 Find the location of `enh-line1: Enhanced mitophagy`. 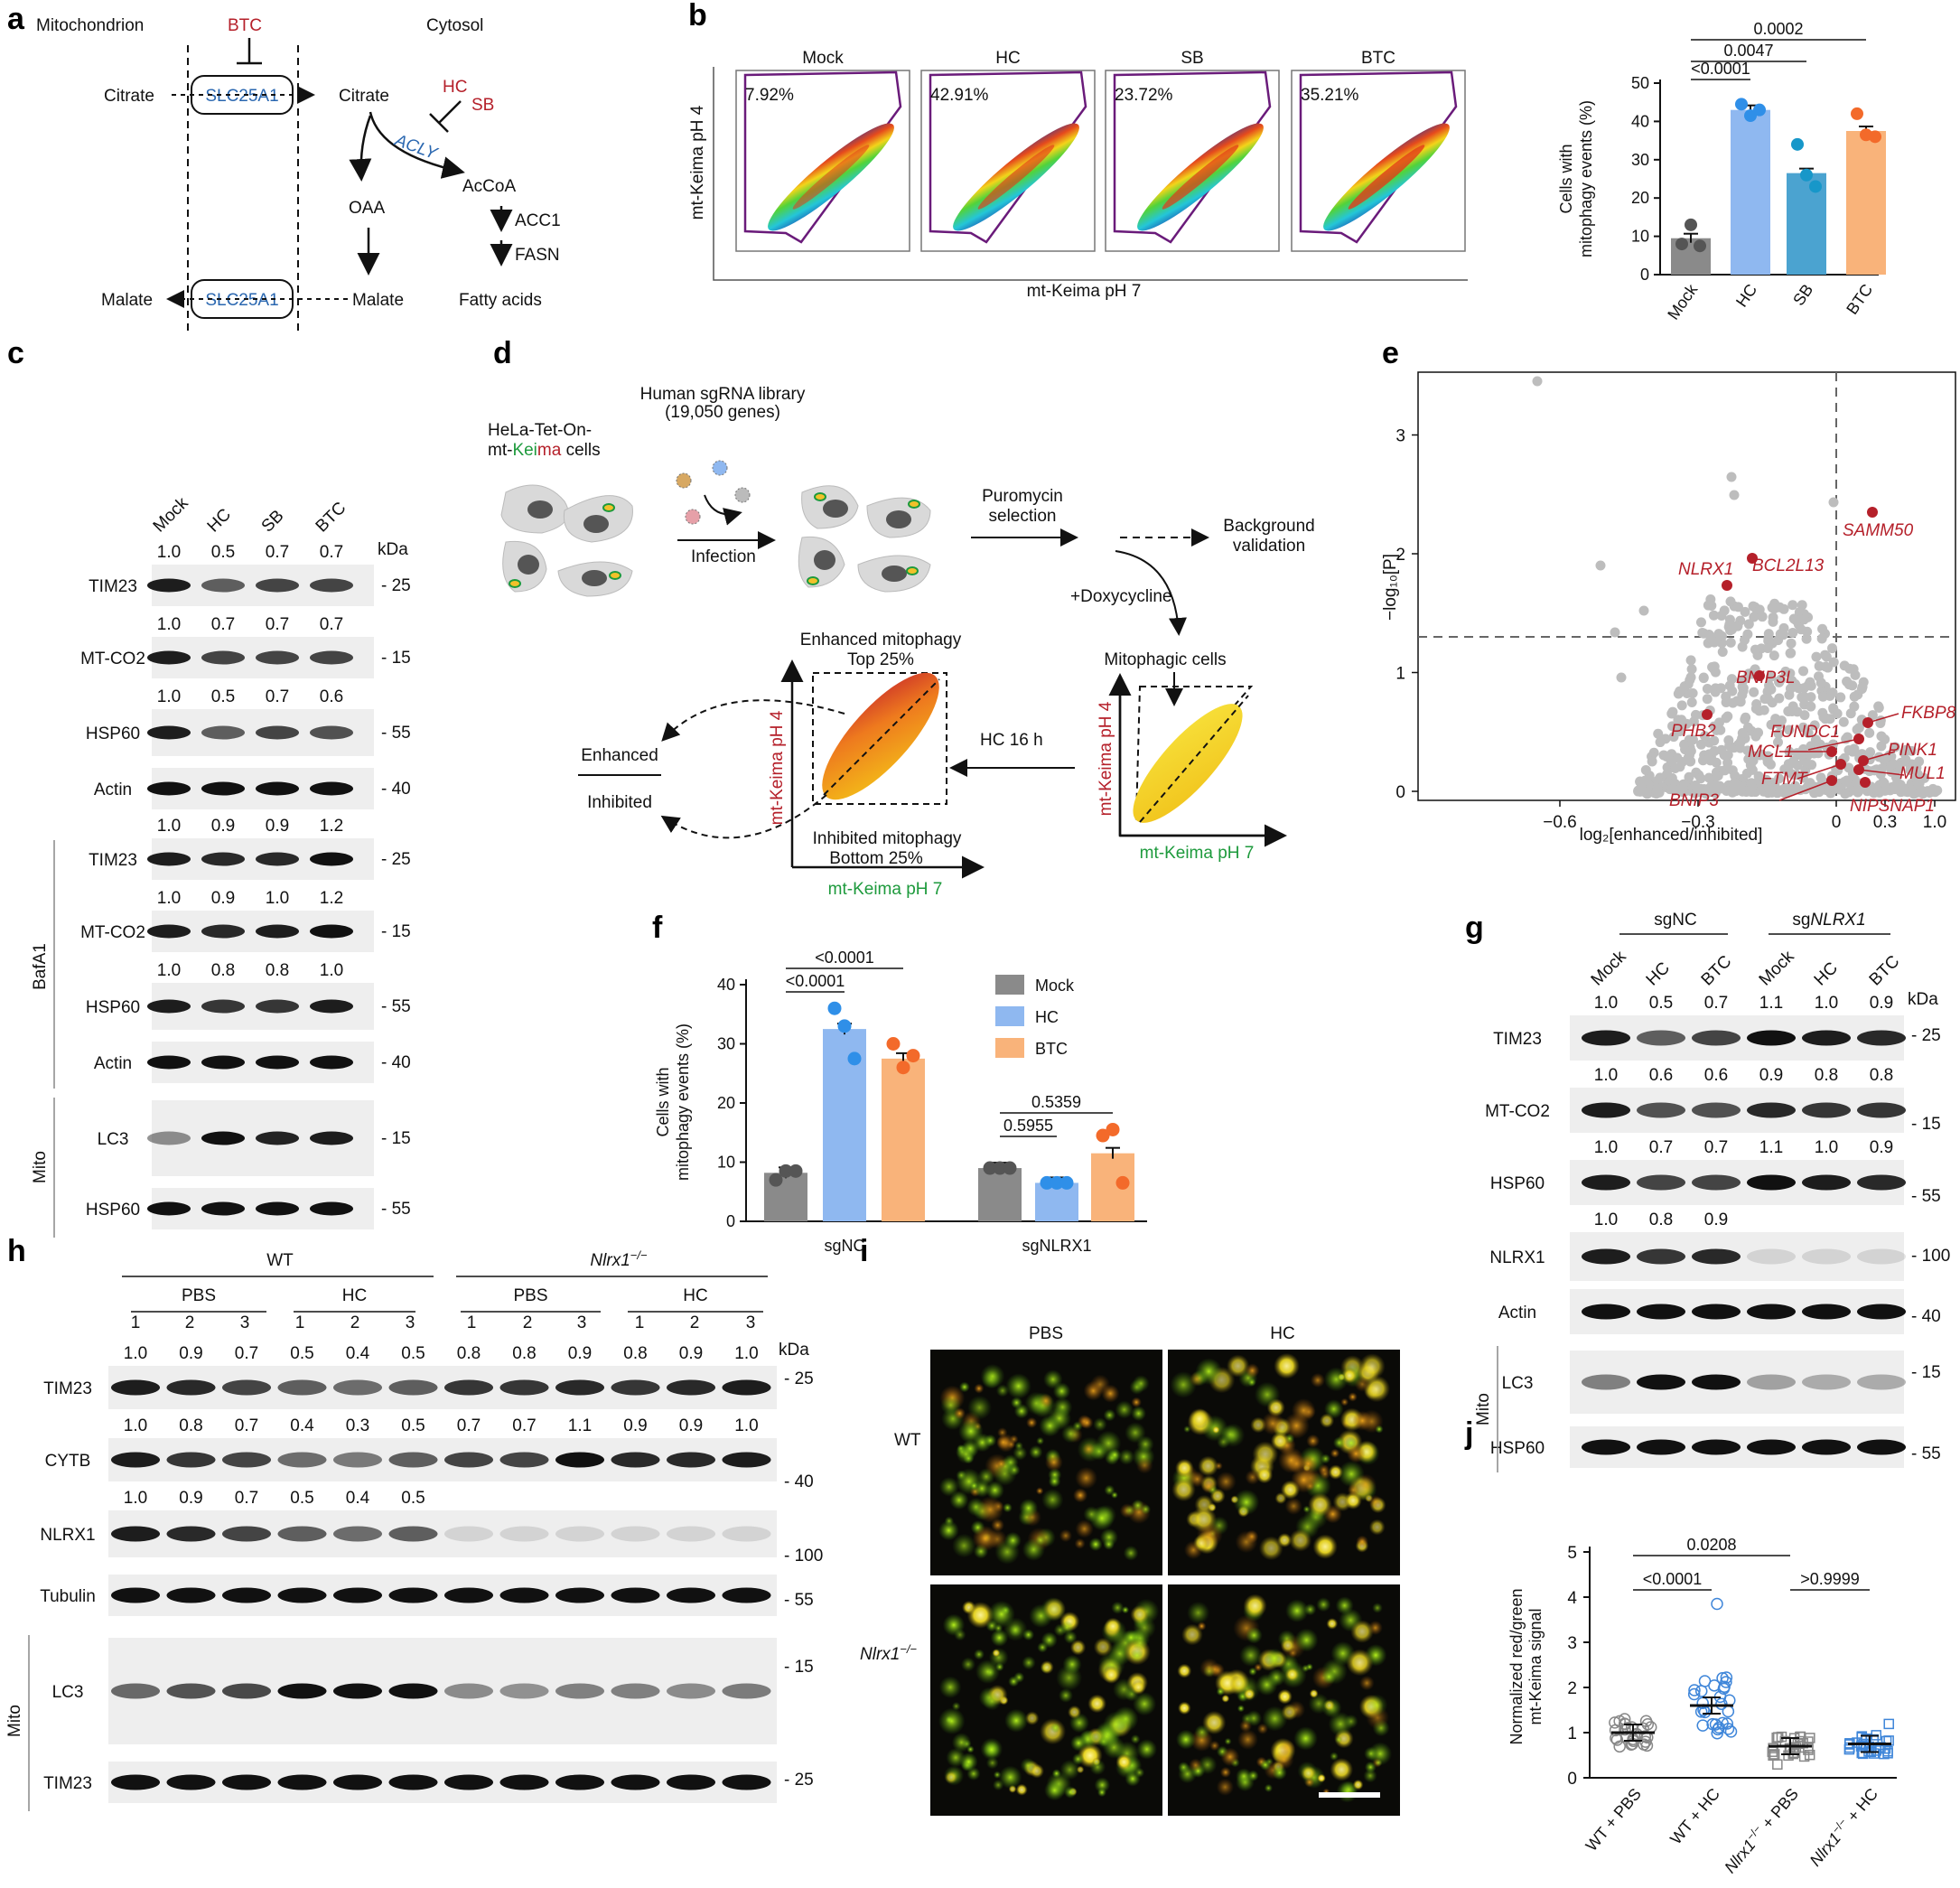

enh-line1: Enhanced mitophagy is located at coordinates (881, 640).